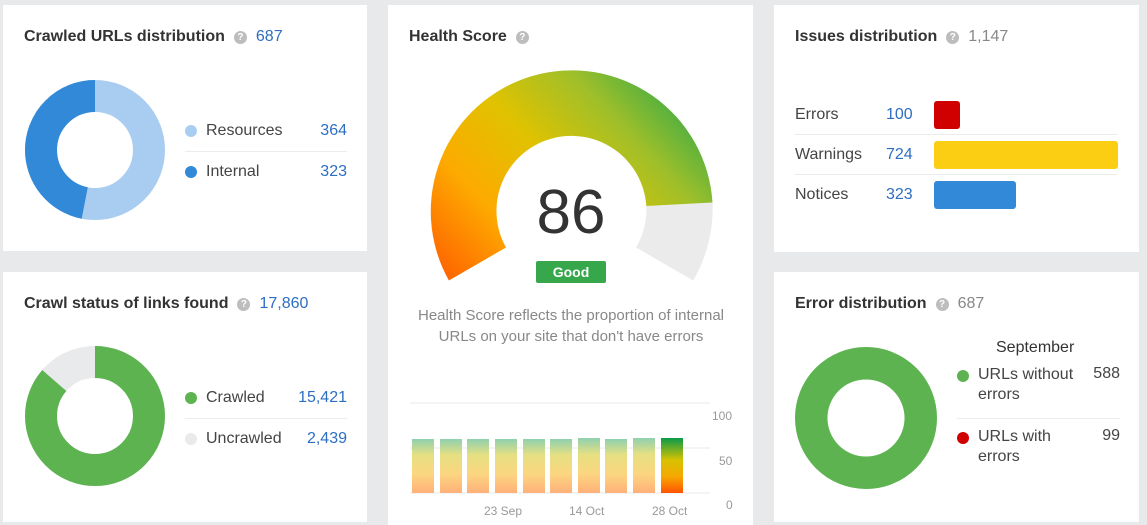  I want to click on health-score-title: Health Score ?, so click(473, 37).